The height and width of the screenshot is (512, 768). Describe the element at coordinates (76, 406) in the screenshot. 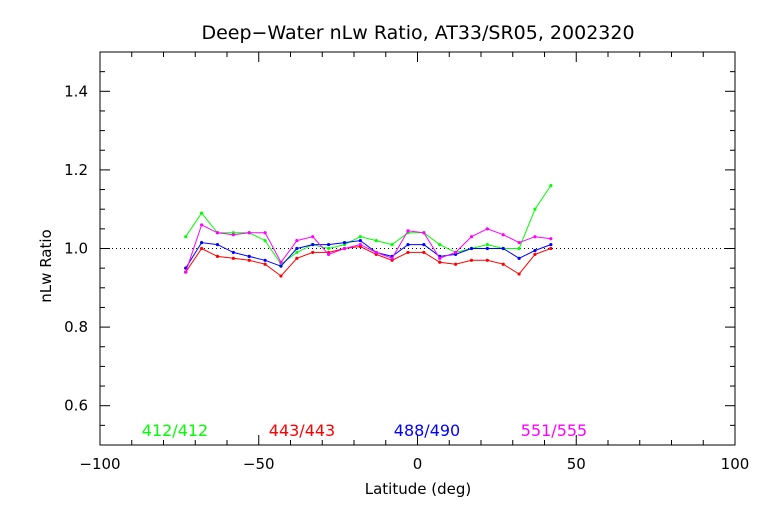

I see `y-tick-label: 0.6` at that location.